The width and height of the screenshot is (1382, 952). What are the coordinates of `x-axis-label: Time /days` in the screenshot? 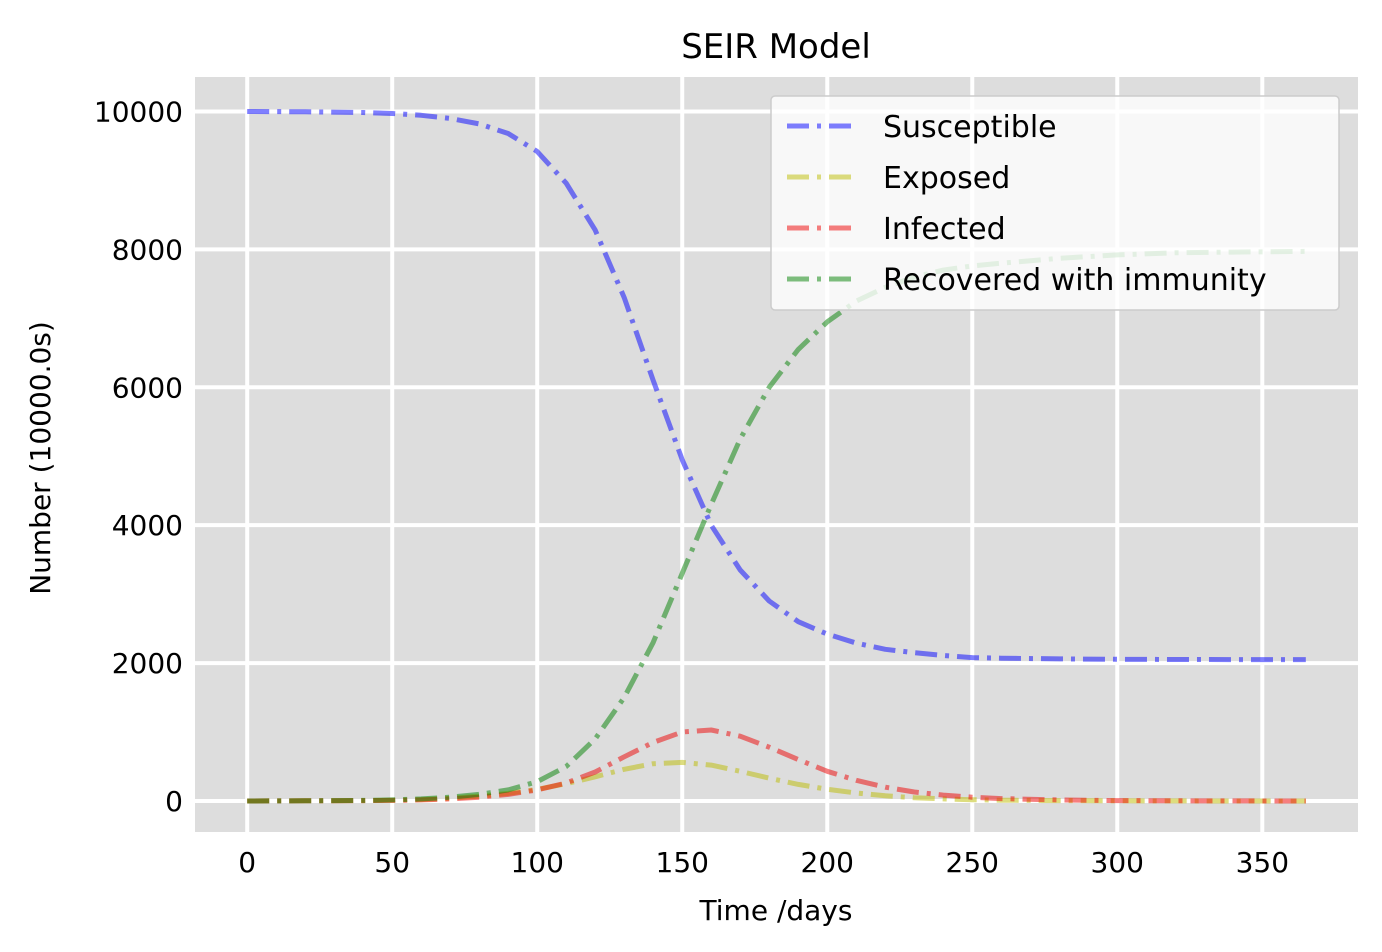 It's located at (776, 910).